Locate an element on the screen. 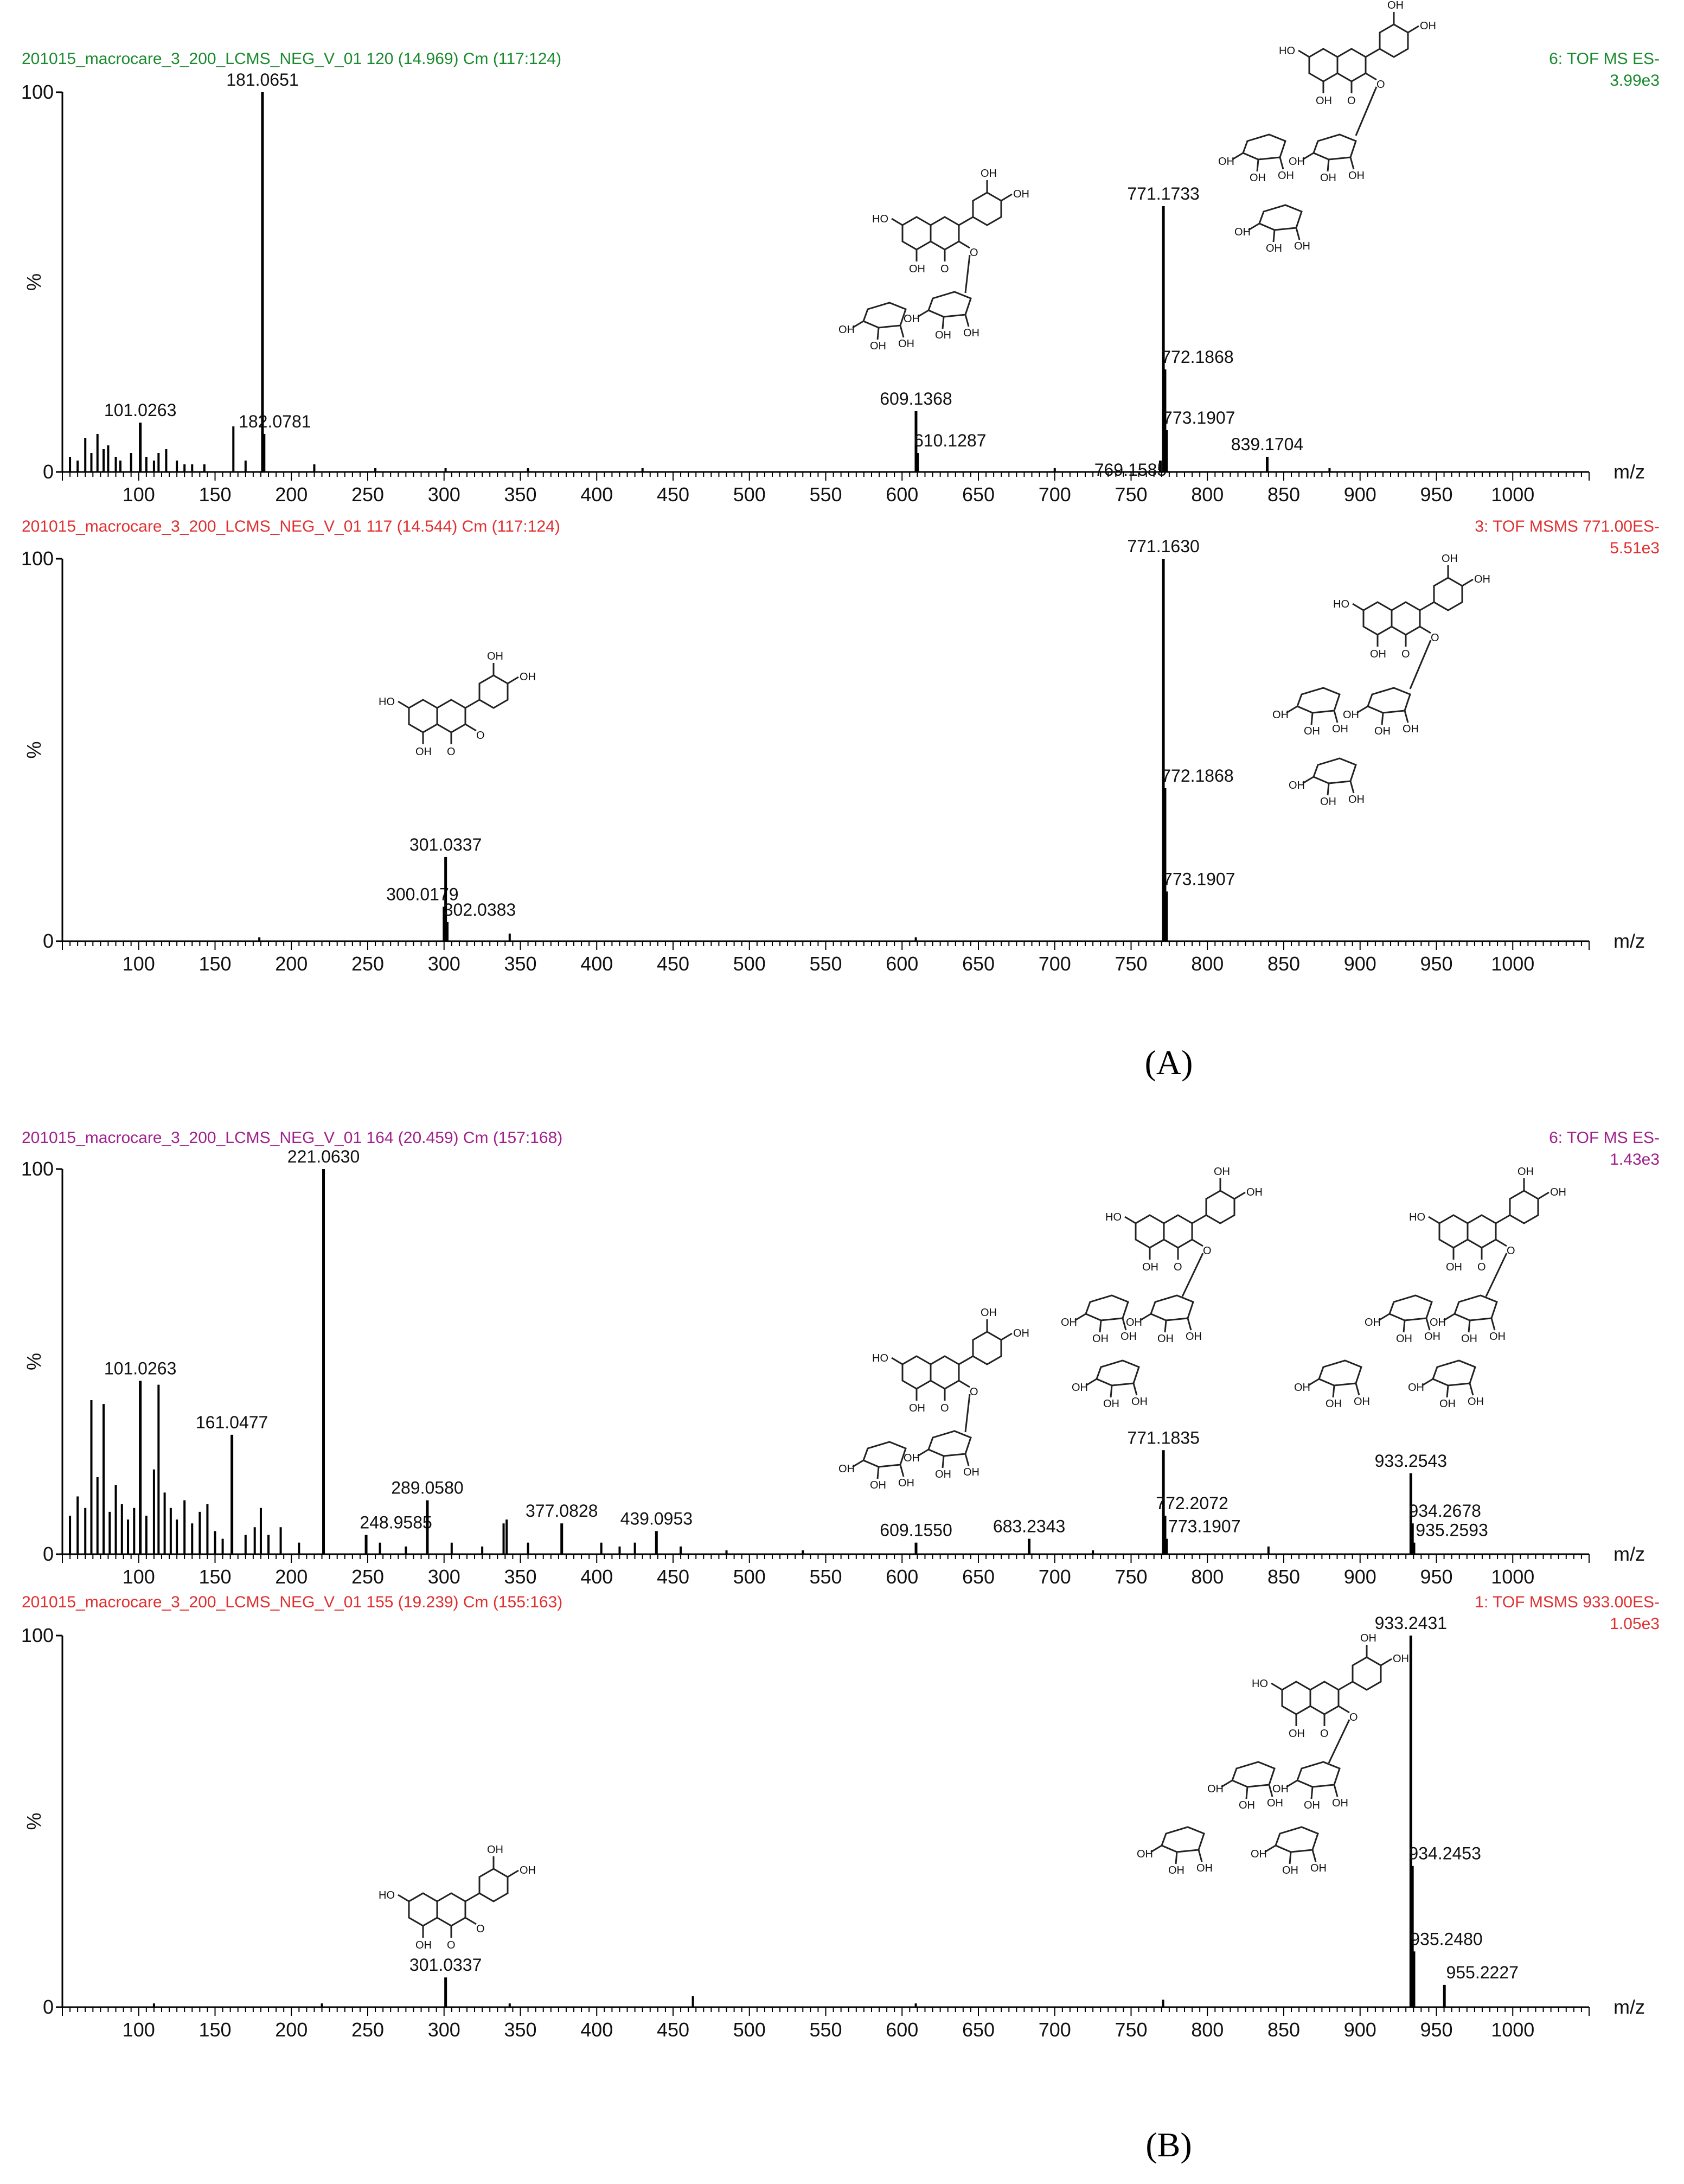  peak-label: 221.0630 is located at coordinates (323, 1156).